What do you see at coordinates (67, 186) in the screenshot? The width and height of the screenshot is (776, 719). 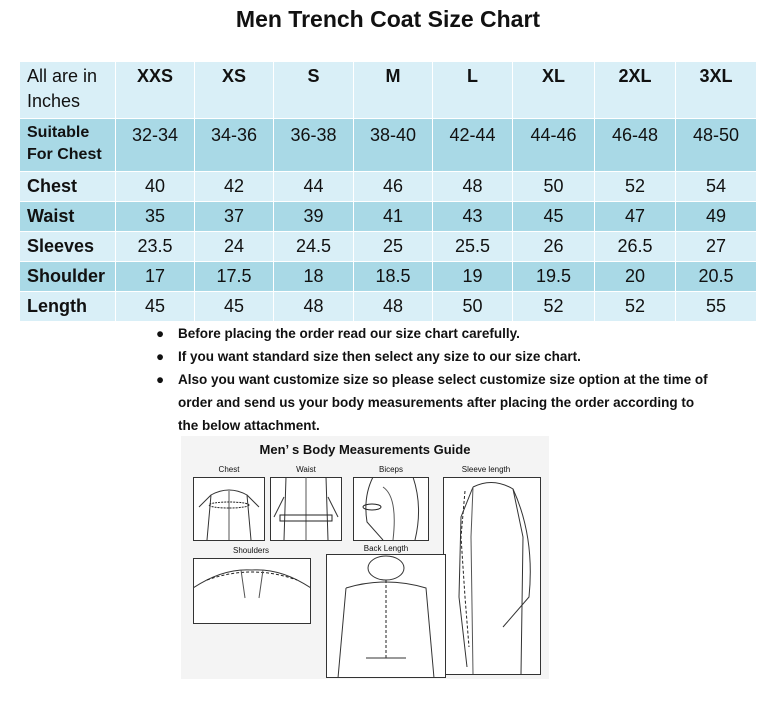 I see `row-label: Chest` at bounding box center [67, 186].